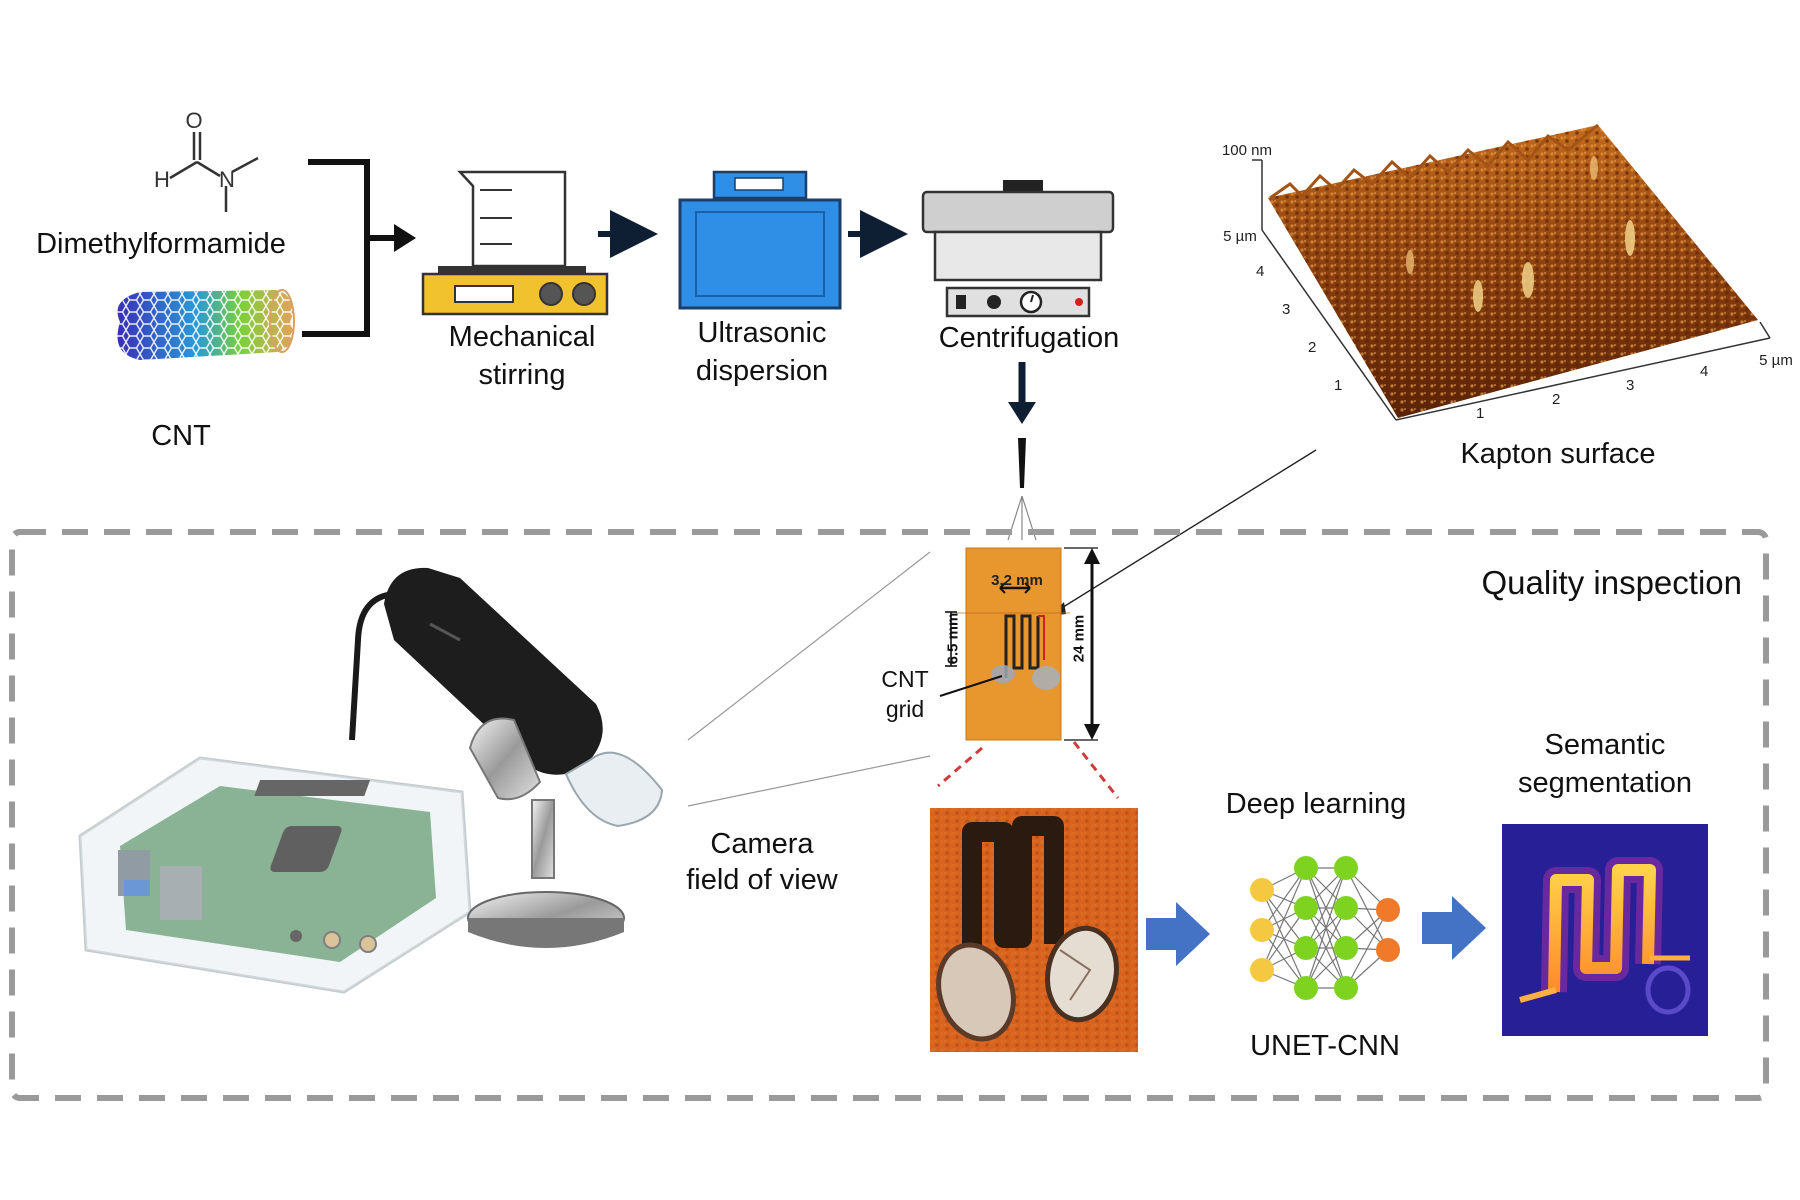  Describe the element at coordinates (206, 324) in the screenshot. I see `carbon-nanotube-icon` at that location.